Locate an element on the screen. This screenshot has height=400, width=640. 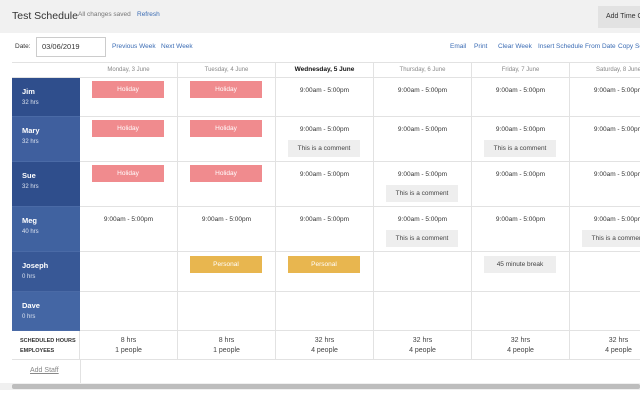
refresh-link: Refresh is located at coordinates (148, 14).